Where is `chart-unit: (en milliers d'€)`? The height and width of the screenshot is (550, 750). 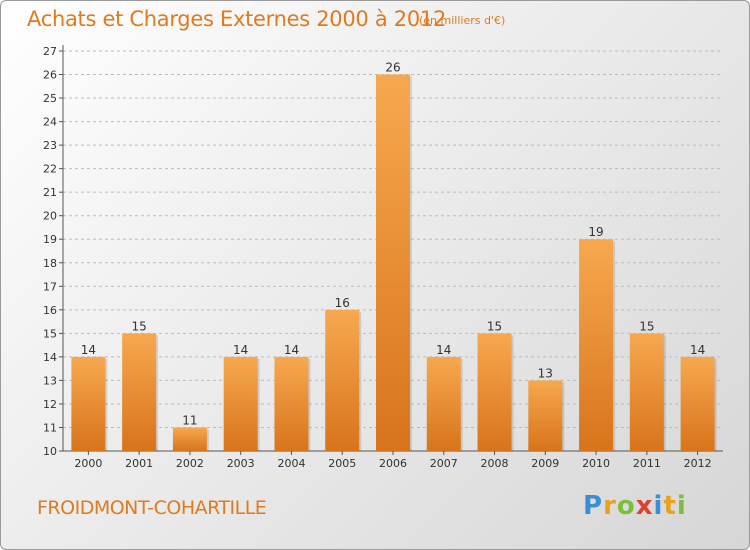 chart-unit: (en milliers d'€) is located at coordinates (462, 20).